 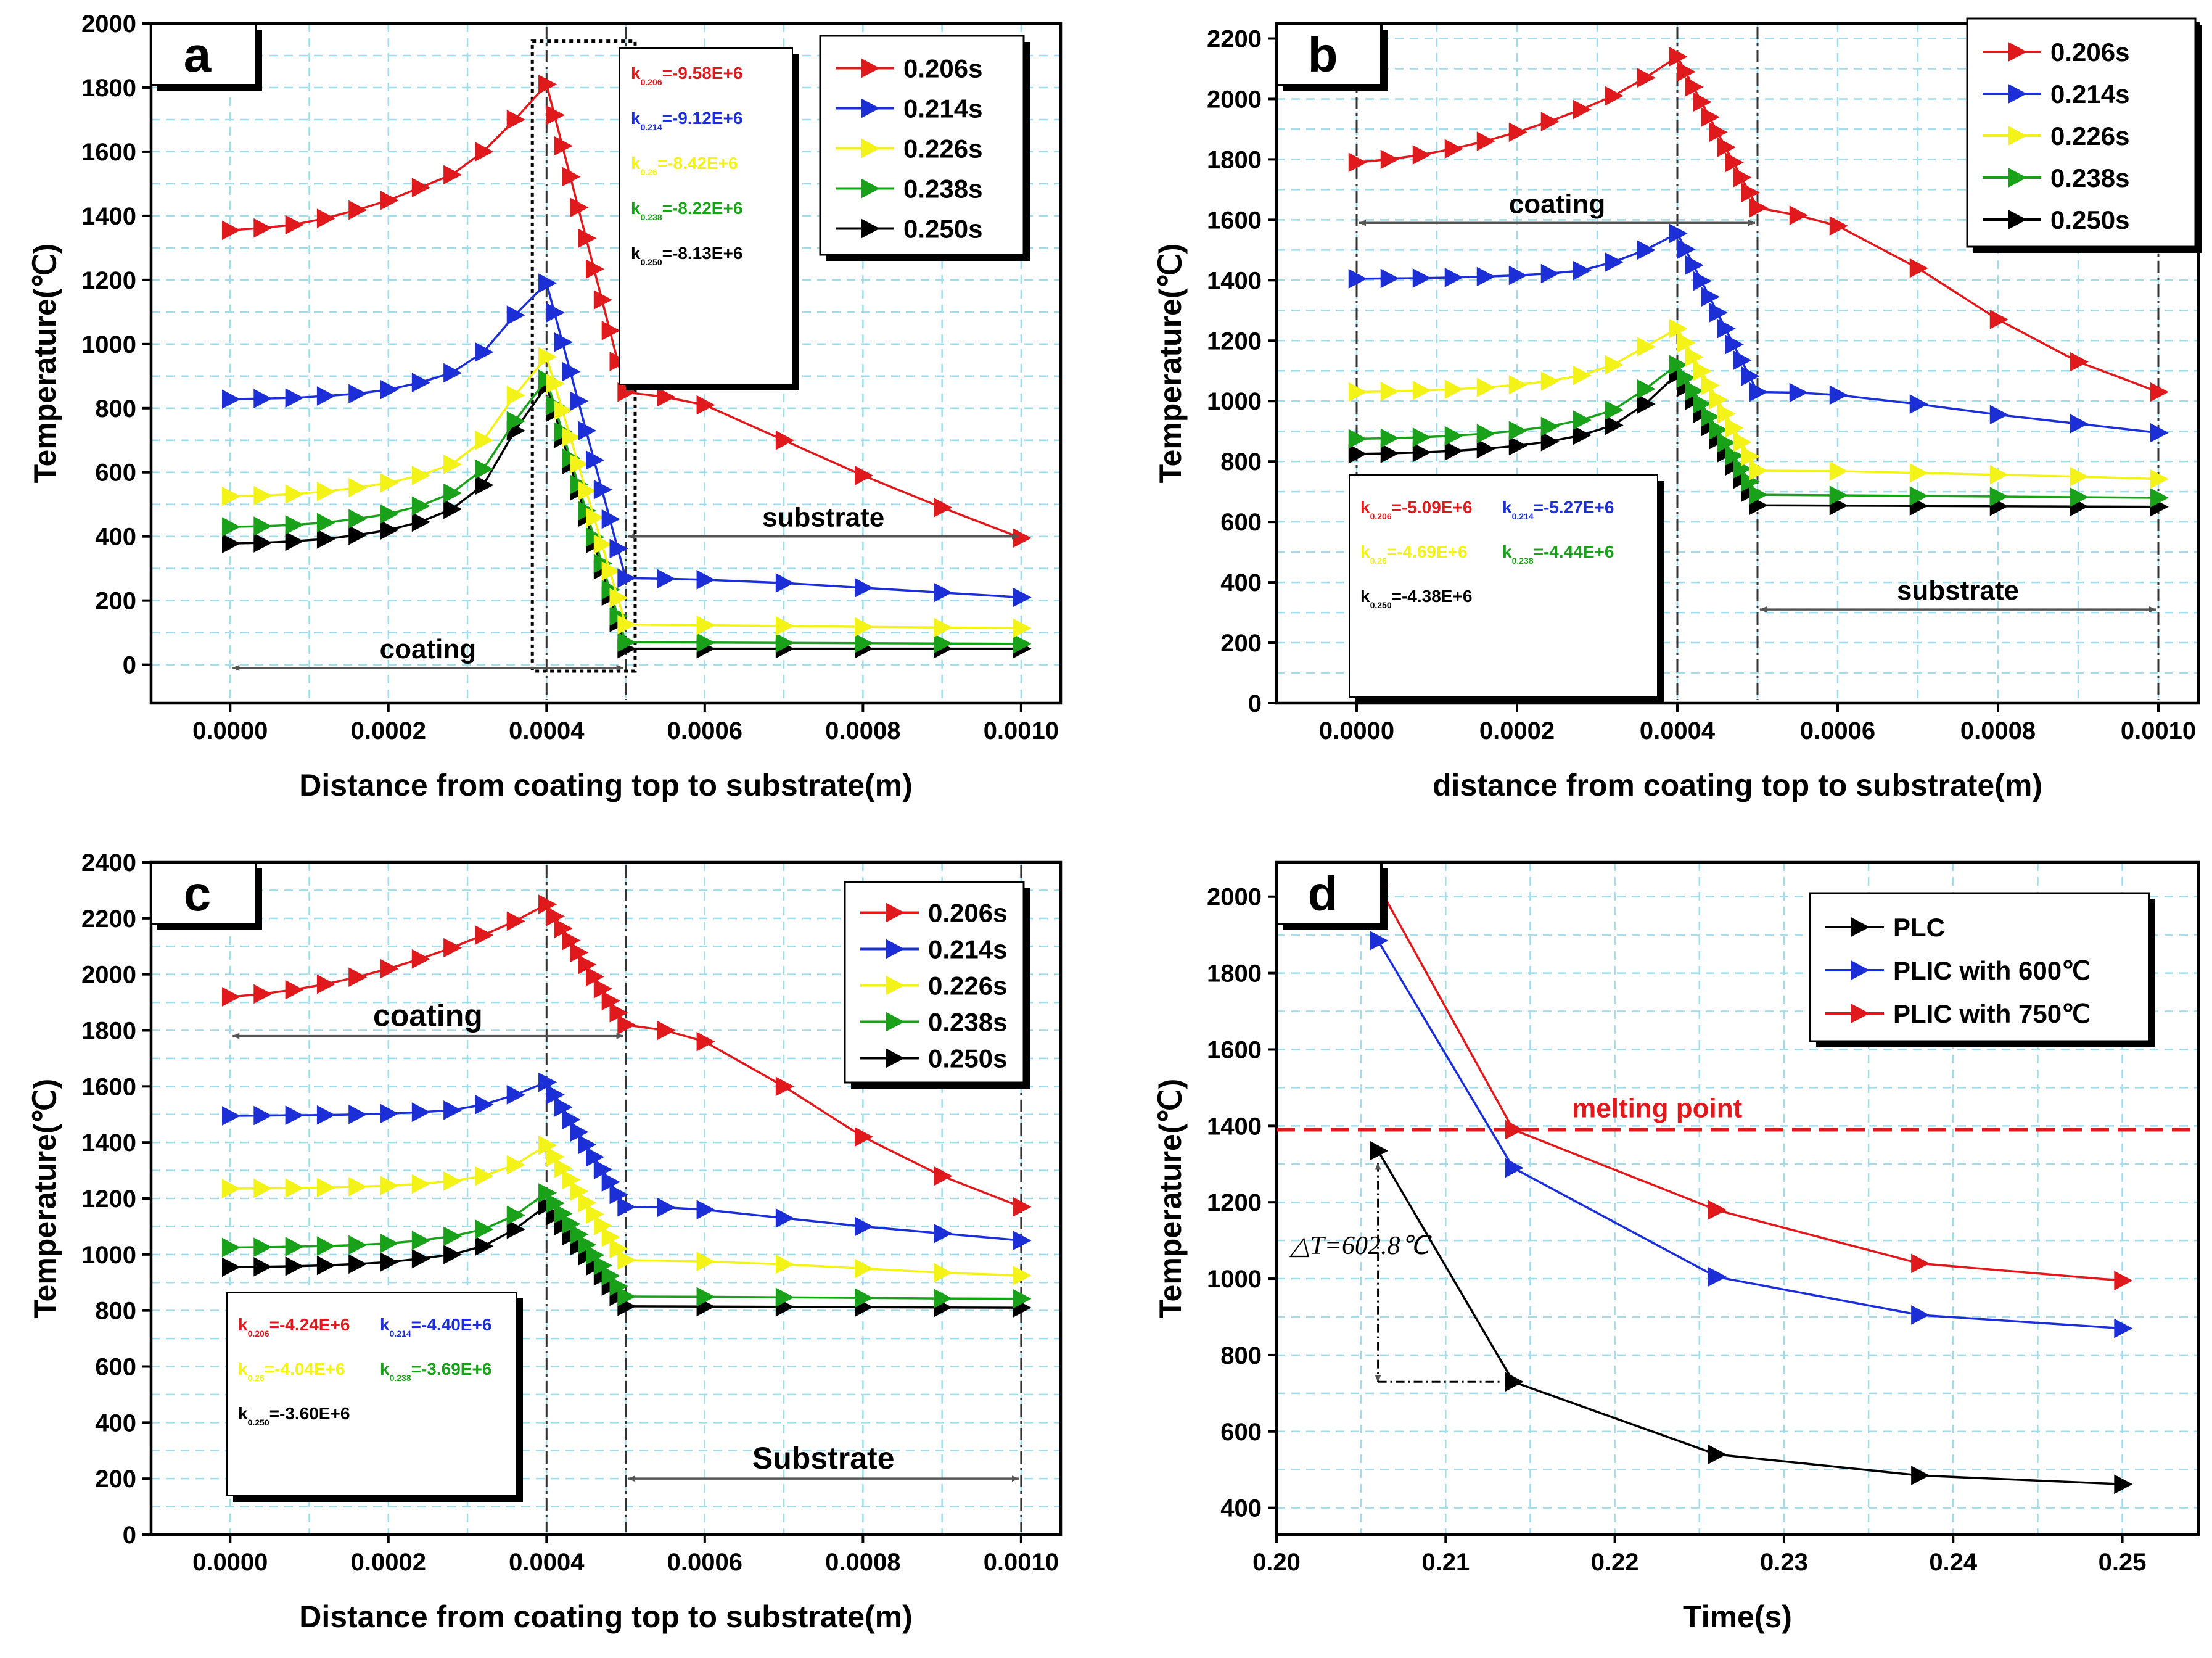 I want to click on x-tick-label: 0.0002, so click(x=388, y=730).